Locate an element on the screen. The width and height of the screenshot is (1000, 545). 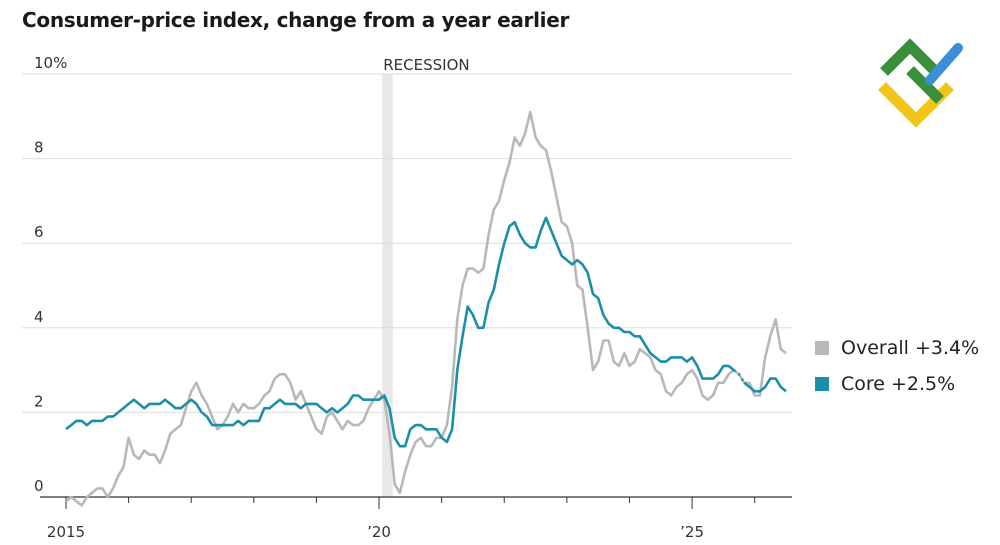
legend-label-core: Core +2.5% is located at coordinates (898, 384).